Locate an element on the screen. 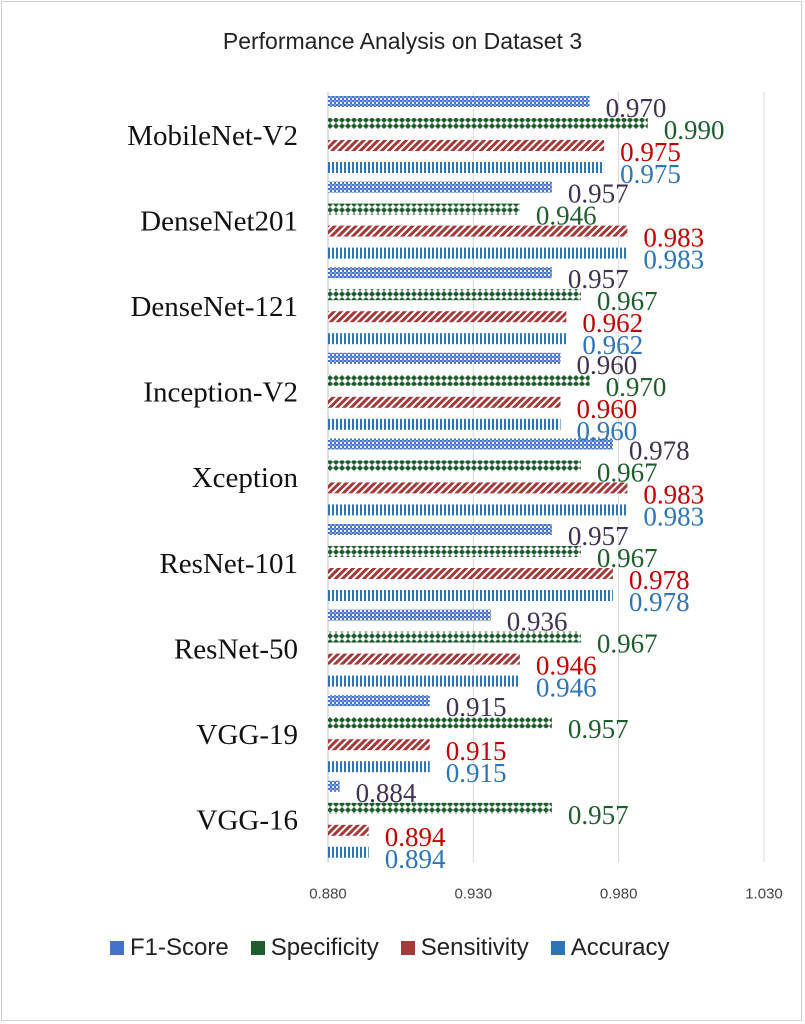 The height and width of the screenshot is (1024, 805). x-tick-label: 0.930 is located at coordinates (474, 893).